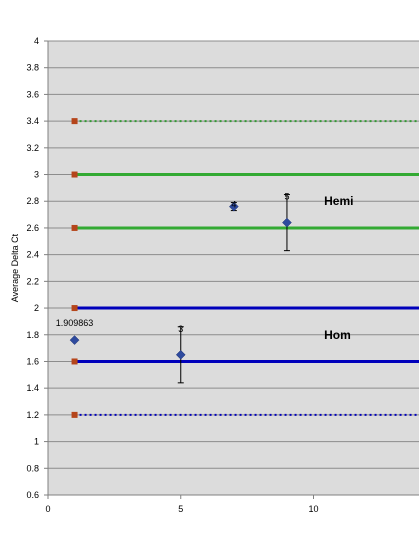 The width and height of the screenshot is (419, 539). Describe the element at coordinates (32, 468) in the screenshot. I see `y-tick-label: 0.8` at that location.